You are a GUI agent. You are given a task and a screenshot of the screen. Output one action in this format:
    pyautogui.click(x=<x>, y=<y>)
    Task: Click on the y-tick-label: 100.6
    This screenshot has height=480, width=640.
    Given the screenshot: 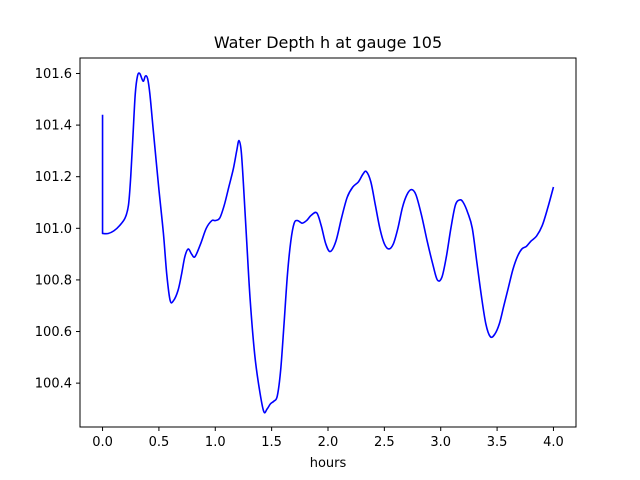 What is the action you would take?
    pyautogui.click(x=53, y=332)
    